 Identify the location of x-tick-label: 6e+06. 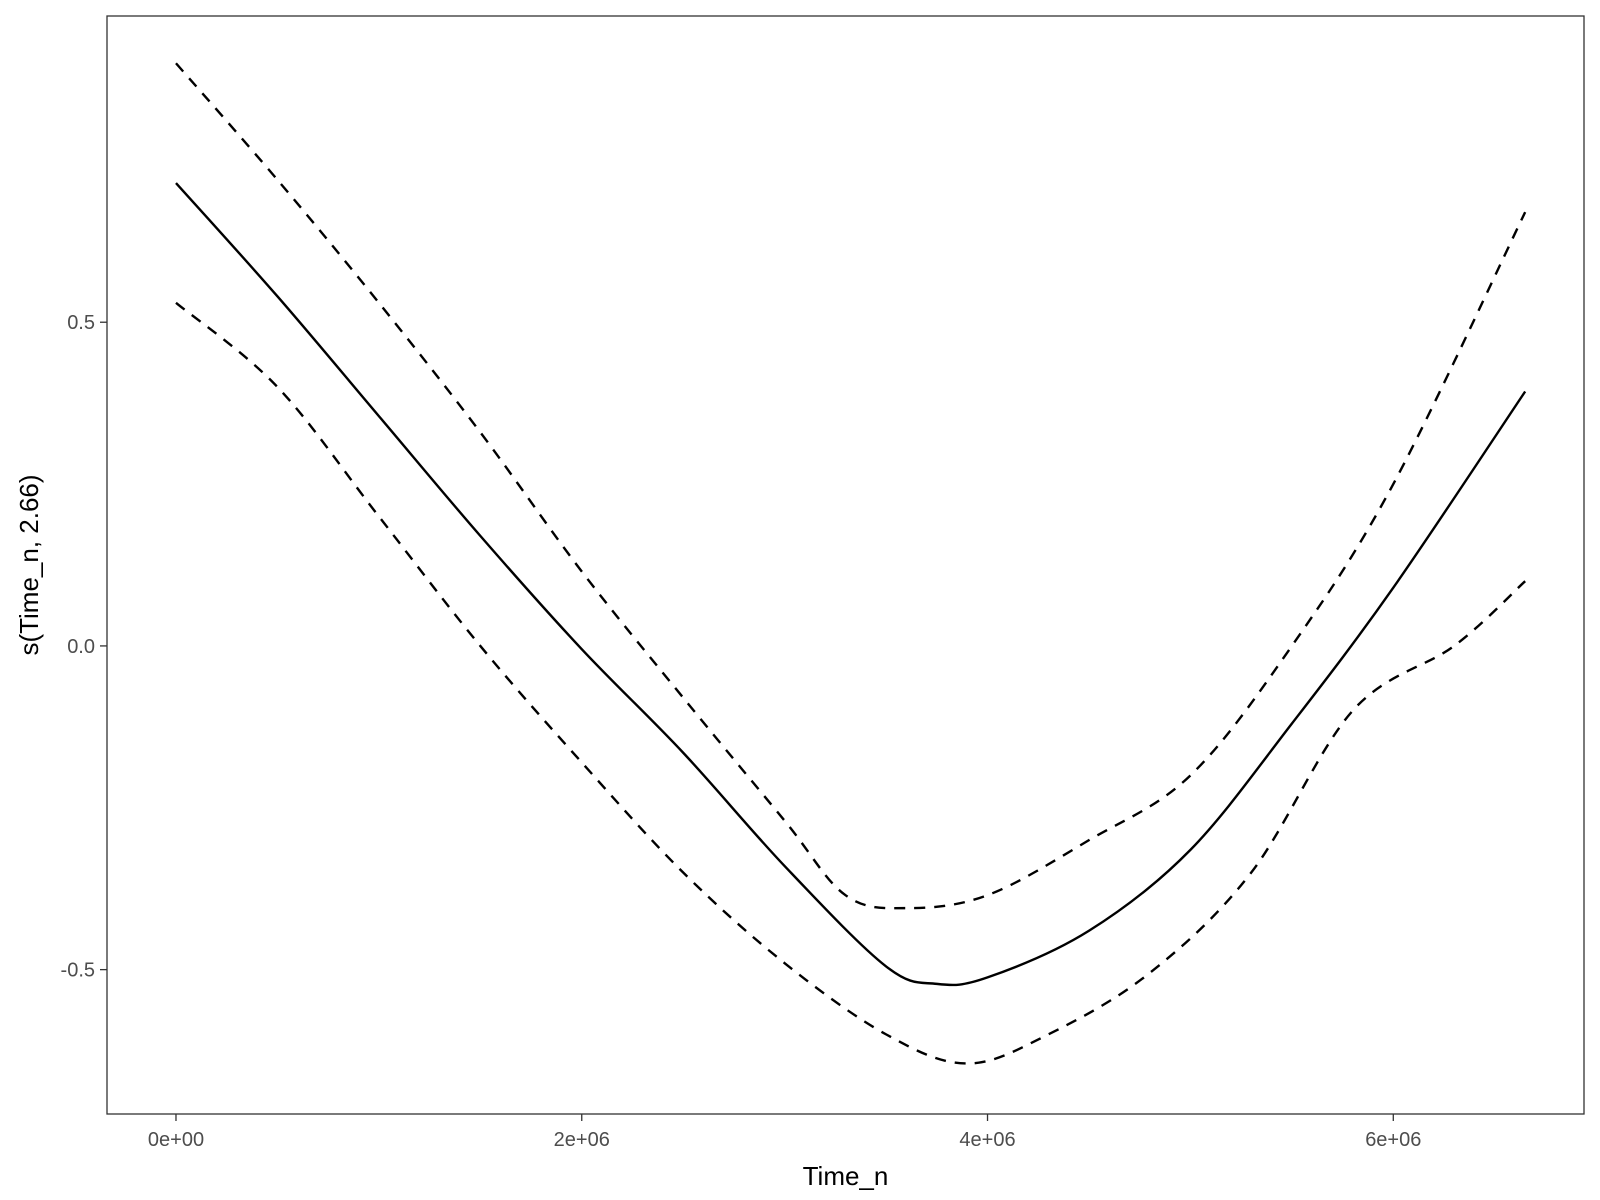
(1393, 1140).